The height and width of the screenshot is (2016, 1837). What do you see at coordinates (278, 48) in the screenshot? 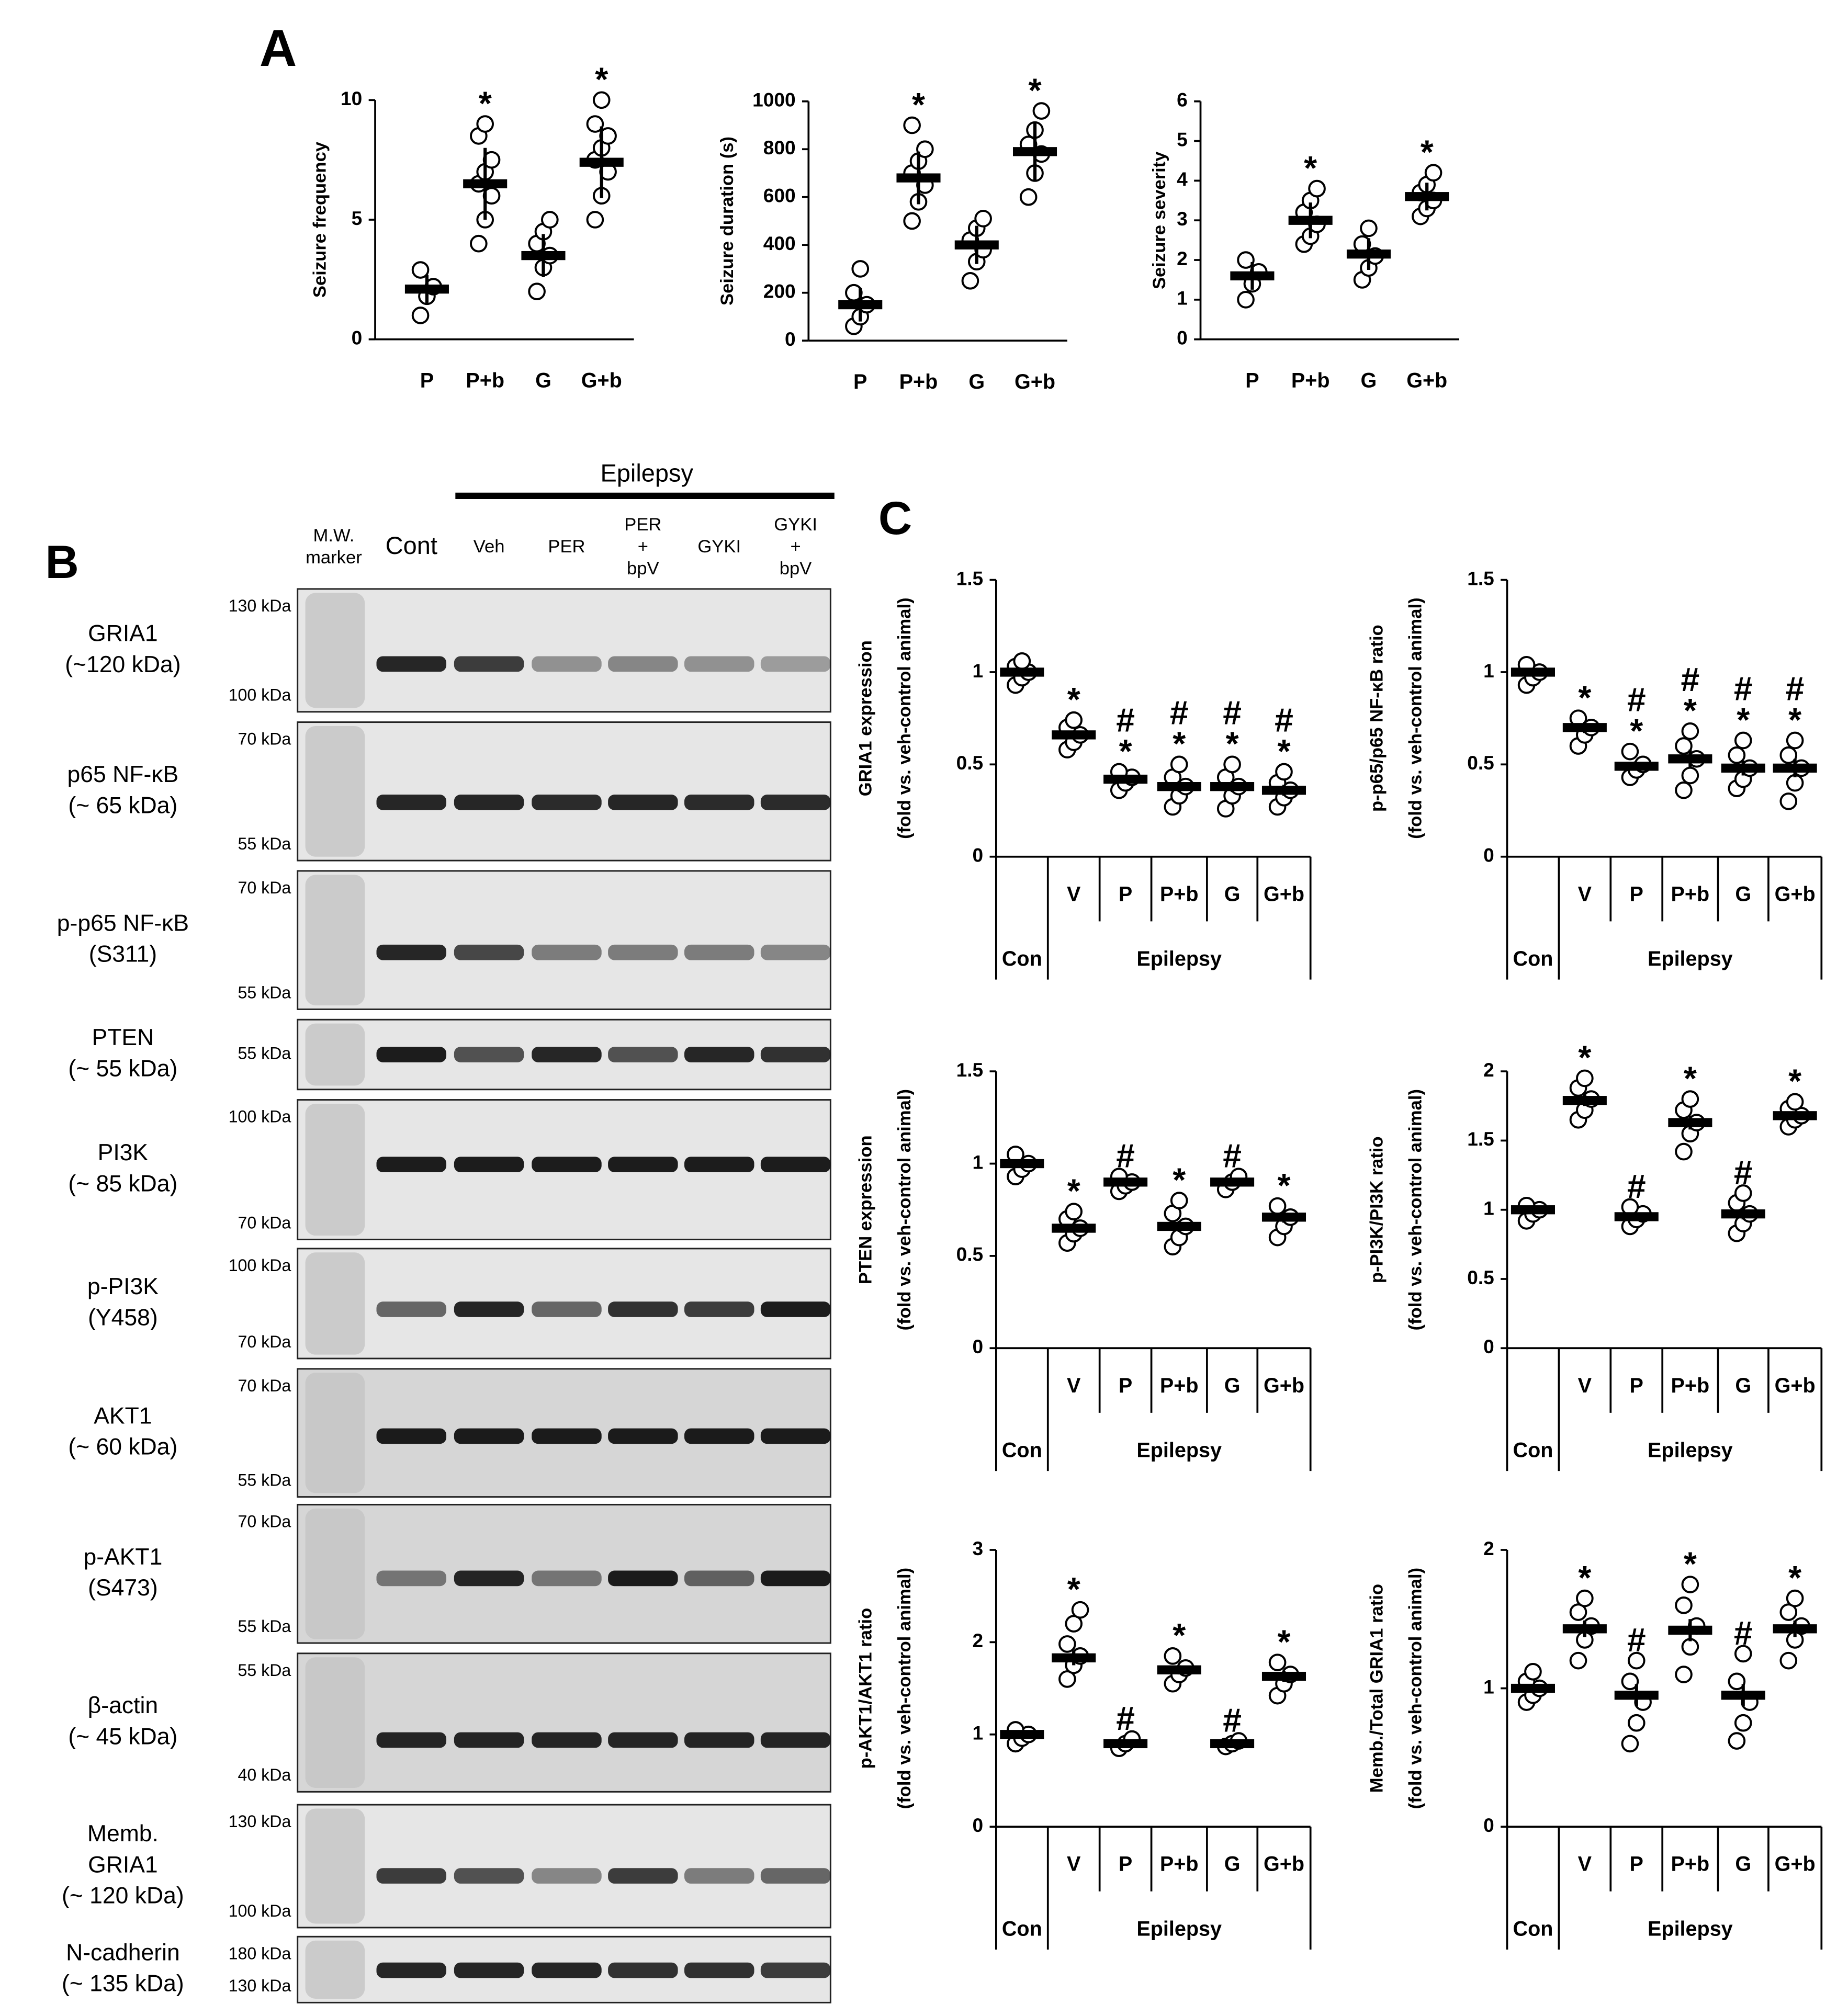
I see `panel-label: A` at bounding box center [278, 48].